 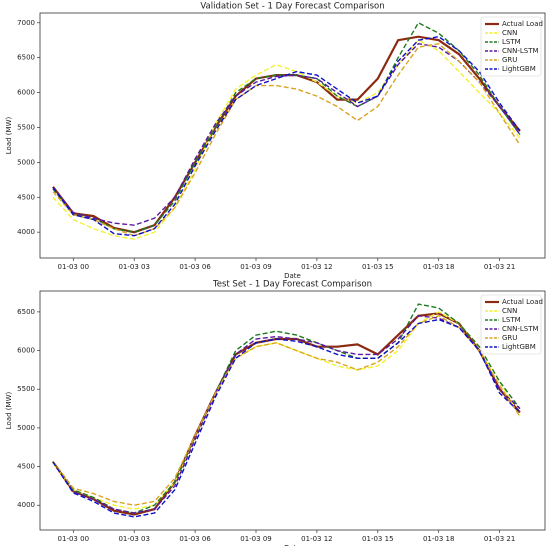 I want to click on y-tick-label: 7000, so click(x=26, y=23).